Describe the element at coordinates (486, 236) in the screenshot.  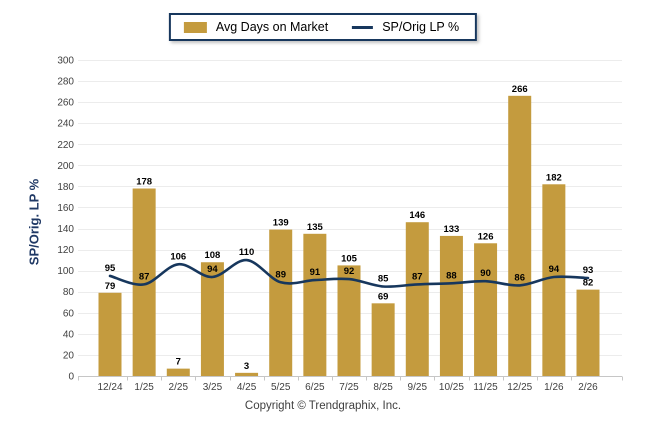
I see `bar-value-label: 126` at that location.